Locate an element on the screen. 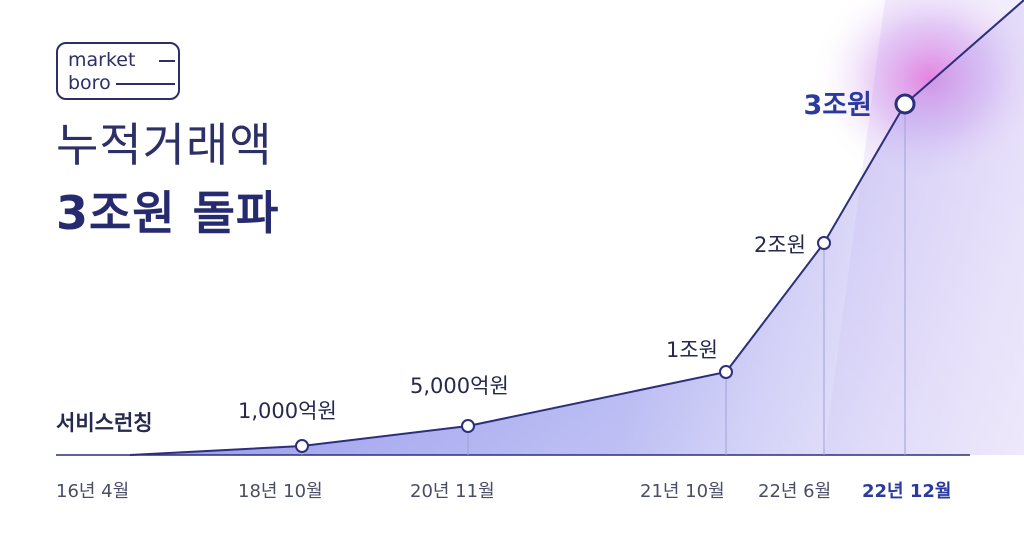 Image resolution: width=1024 pixels, height=536 pixels. data-label: 서비스런칭 is located at coordinates (104, 423).